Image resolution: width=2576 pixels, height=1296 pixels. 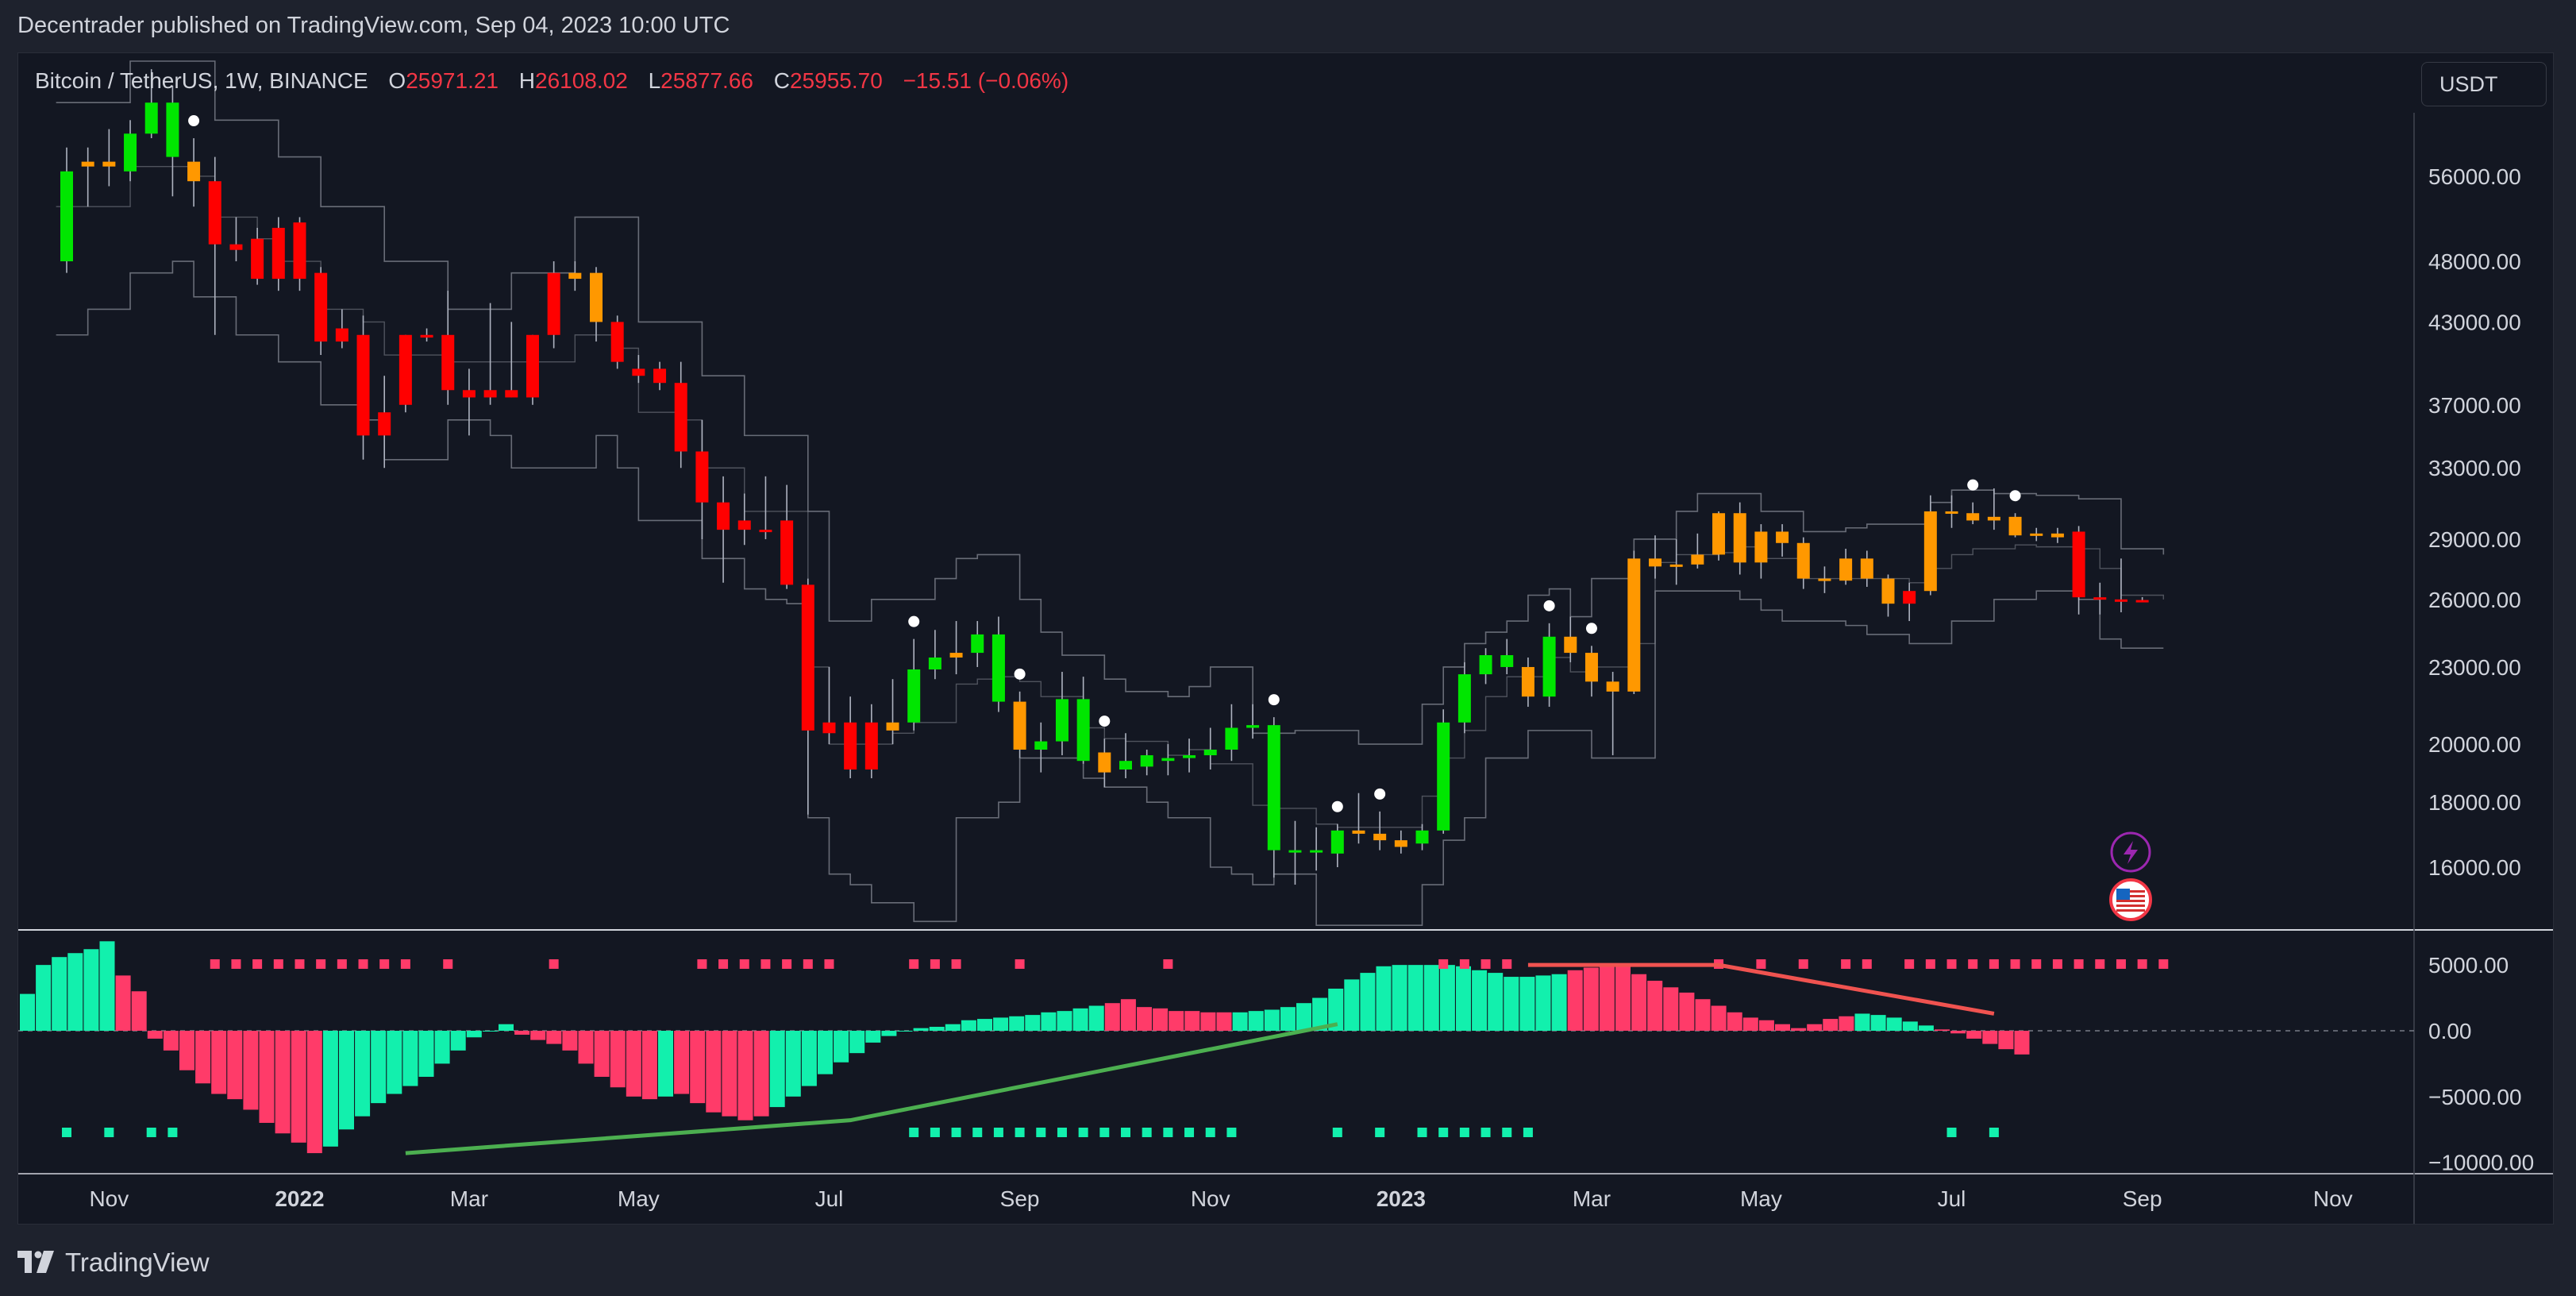 I want to click on low-label: L, so click(x=654, y=80).